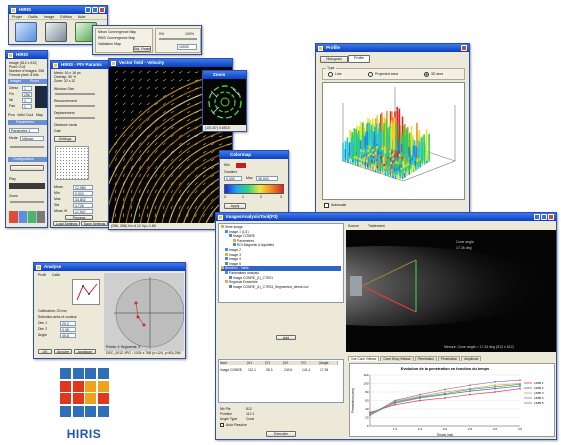 This screenshot has height=445, width=561. Describe the element at coordinates (254, 155) in the screenshot. I see `colormap-titlebar: Colormap` at that location.